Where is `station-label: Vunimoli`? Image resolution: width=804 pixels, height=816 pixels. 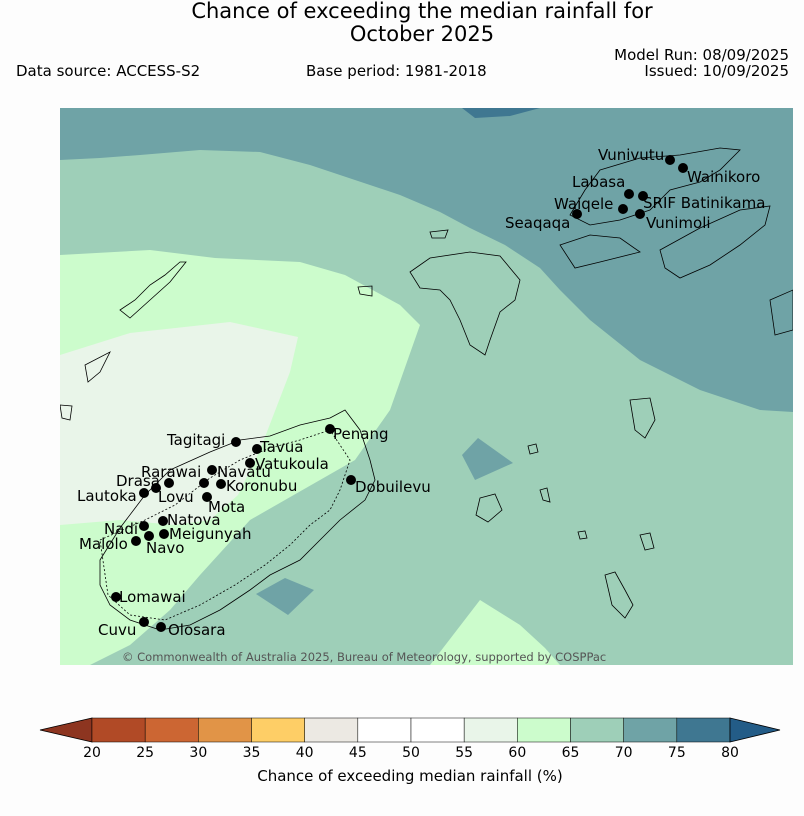 station-label: Vunimoli is located at coordinates (678, 223).